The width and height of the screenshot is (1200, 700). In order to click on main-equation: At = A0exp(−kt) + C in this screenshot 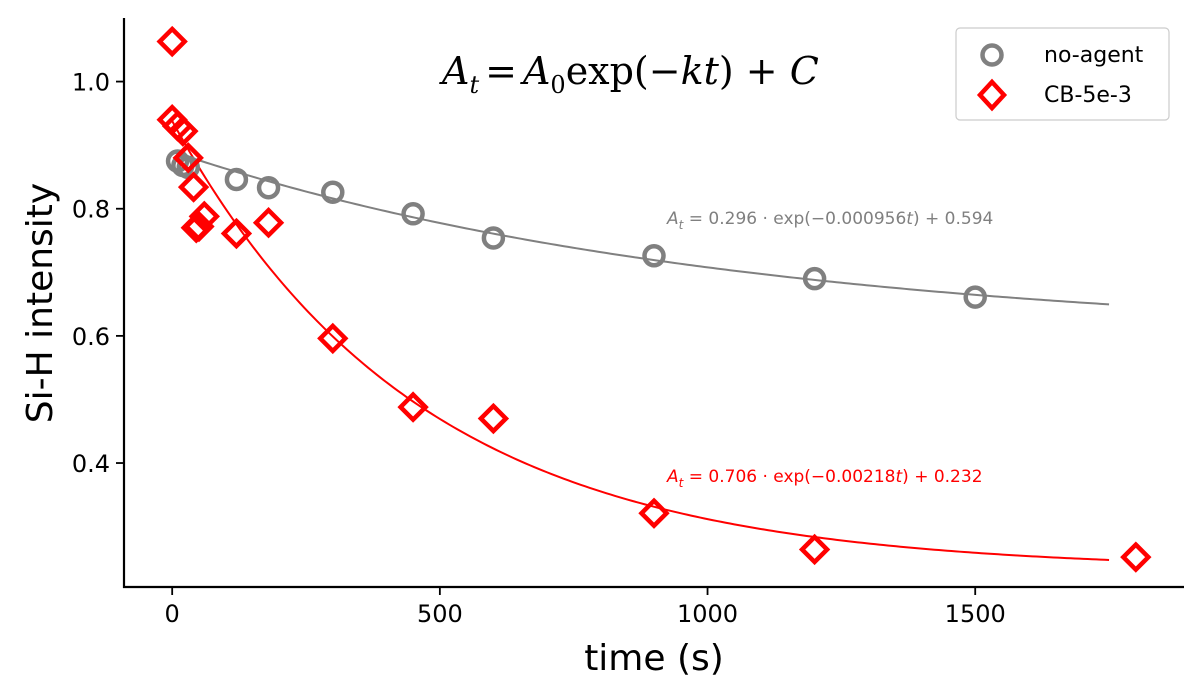, I will do `click(629, 74)`.